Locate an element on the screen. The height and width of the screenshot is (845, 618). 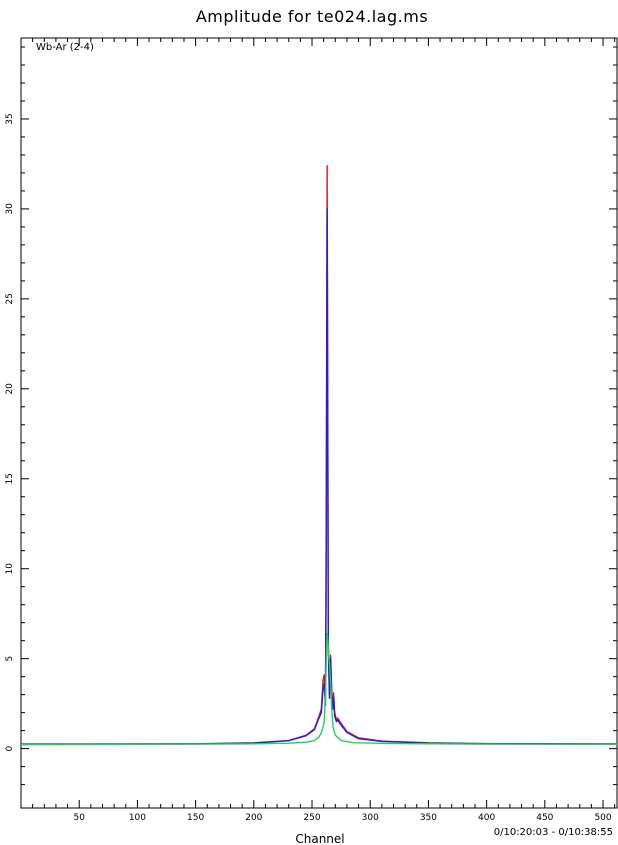
x-tick-label: 150 is located at coordinates (195, 818).